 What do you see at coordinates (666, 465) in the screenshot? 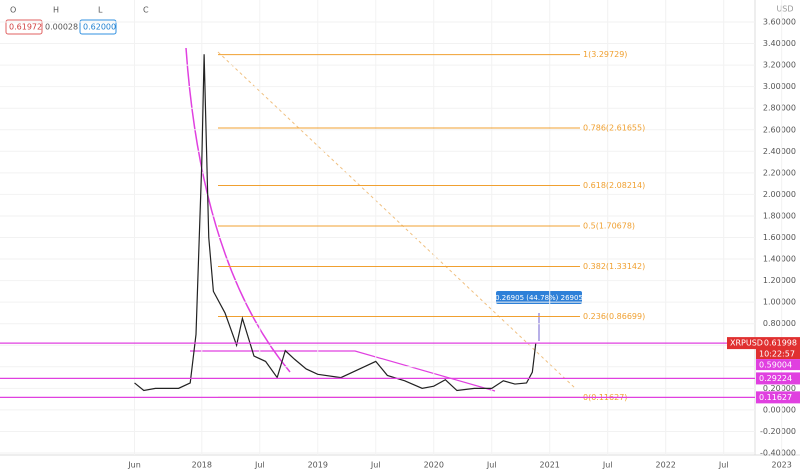
I see `x-tick-label: 2022` at bounding box center [666, 465].